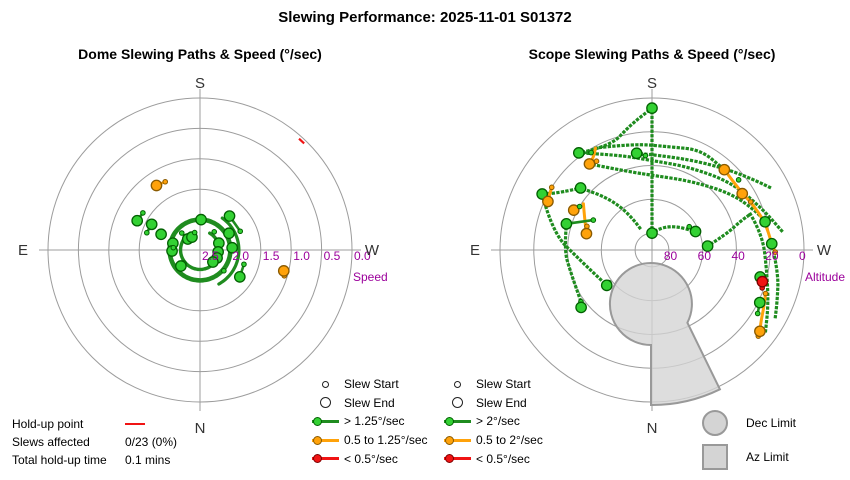  Describe the element at coordinates (652, 428) in the screenshot. I see `cardinal-label: N` at that location.